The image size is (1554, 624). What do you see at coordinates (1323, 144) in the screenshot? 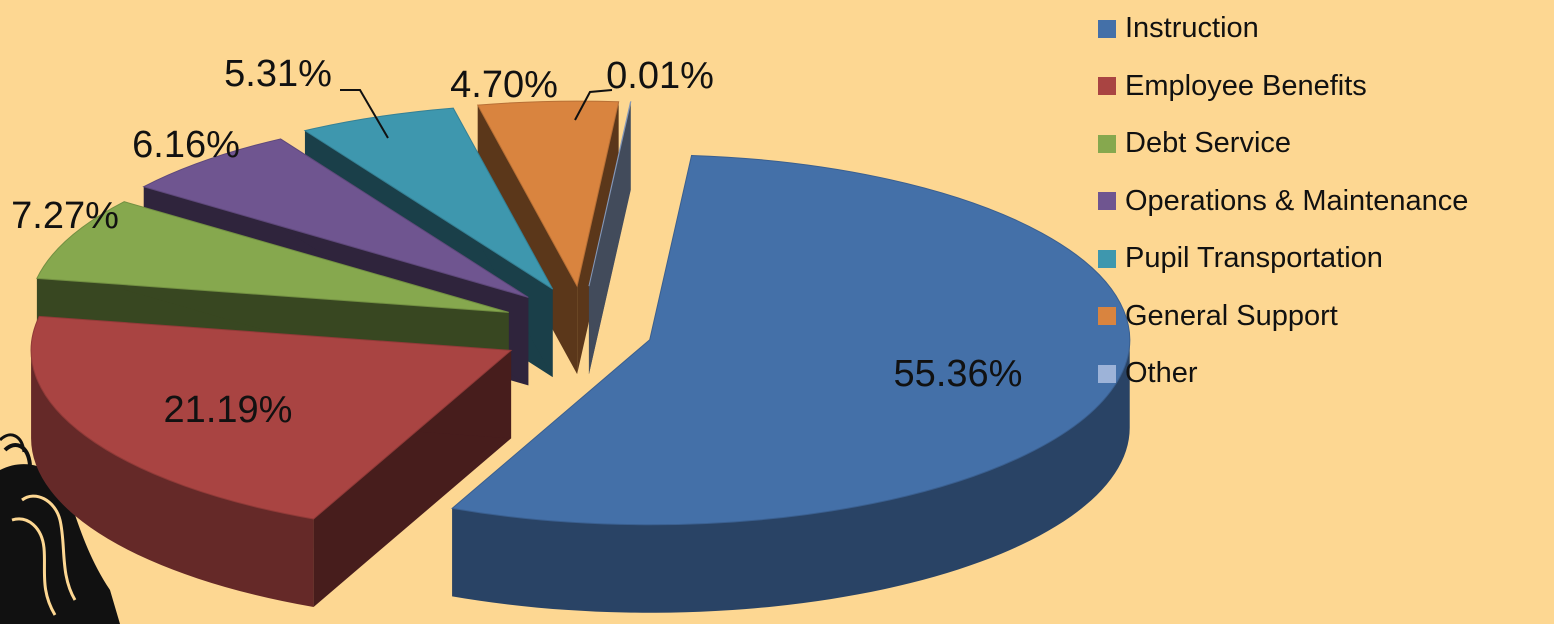
I see `legend-item: Debt Service` at bounding box center [1323, 144].